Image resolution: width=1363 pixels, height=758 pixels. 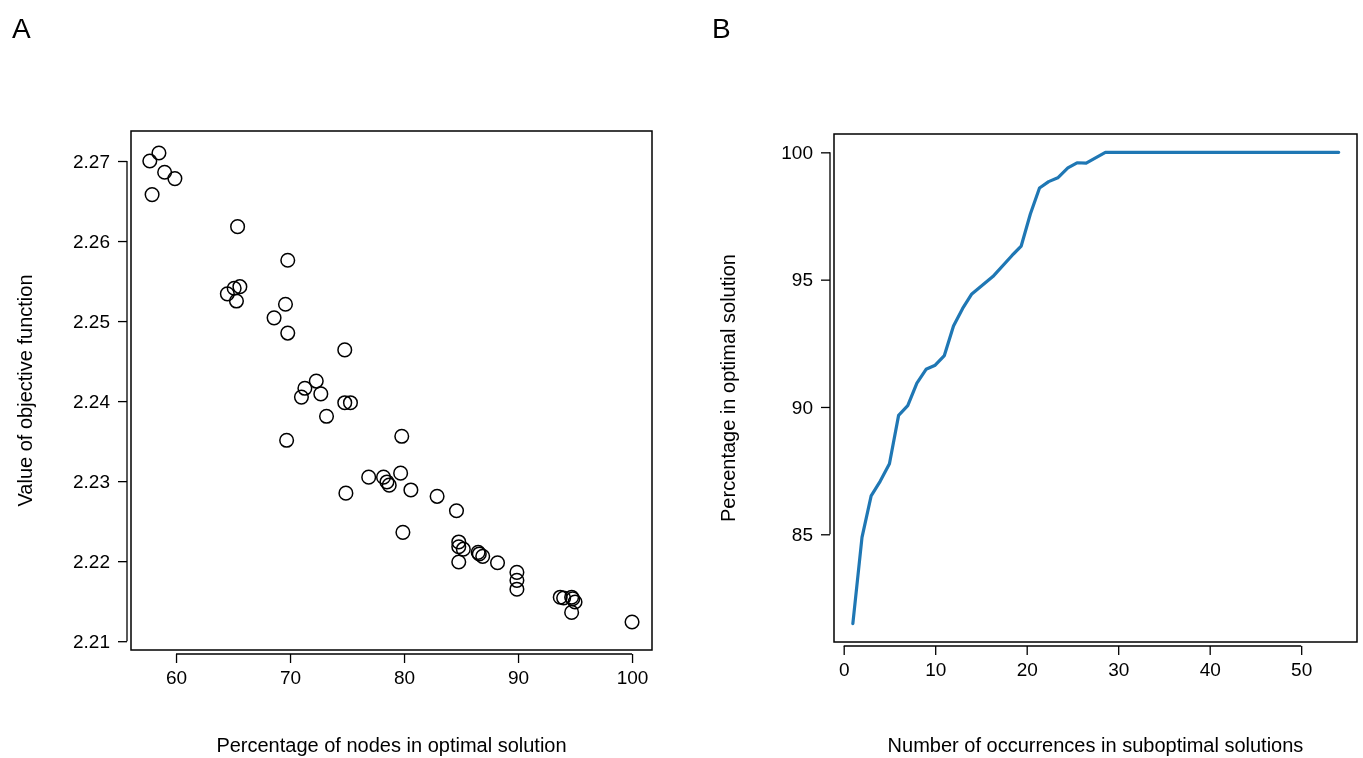 What do you see at coordinates (1302, 670) in the screenshot?
I see `x-tick-label: 50` at bounding box center [1302, 670].